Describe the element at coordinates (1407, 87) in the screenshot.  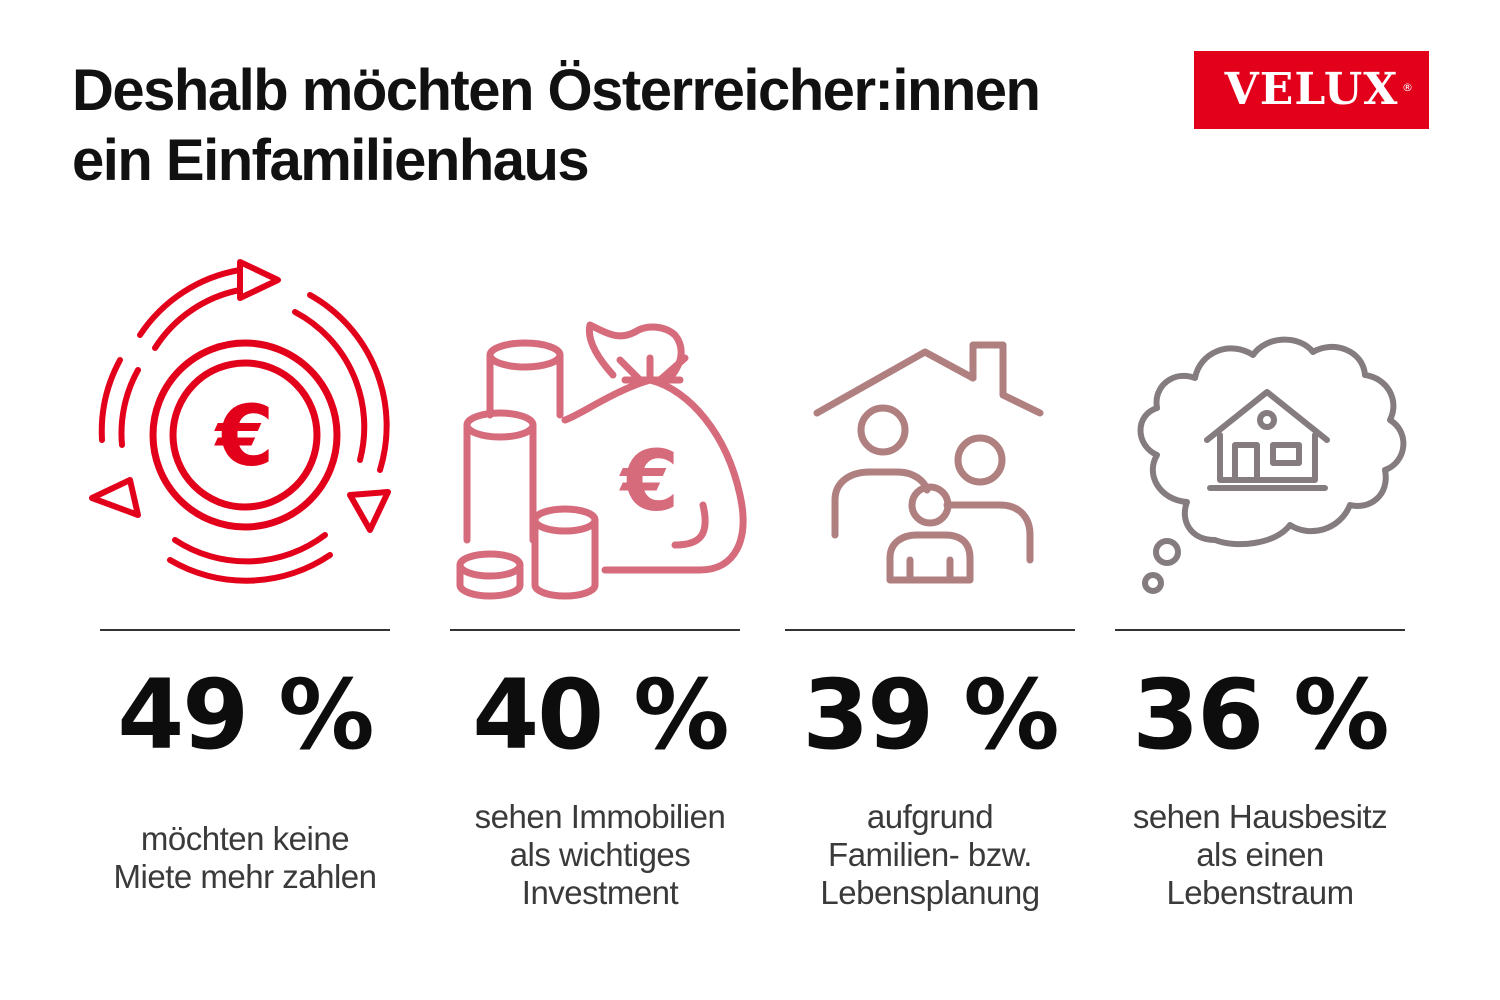
I see `logo-registered-mark: ®` at that location.